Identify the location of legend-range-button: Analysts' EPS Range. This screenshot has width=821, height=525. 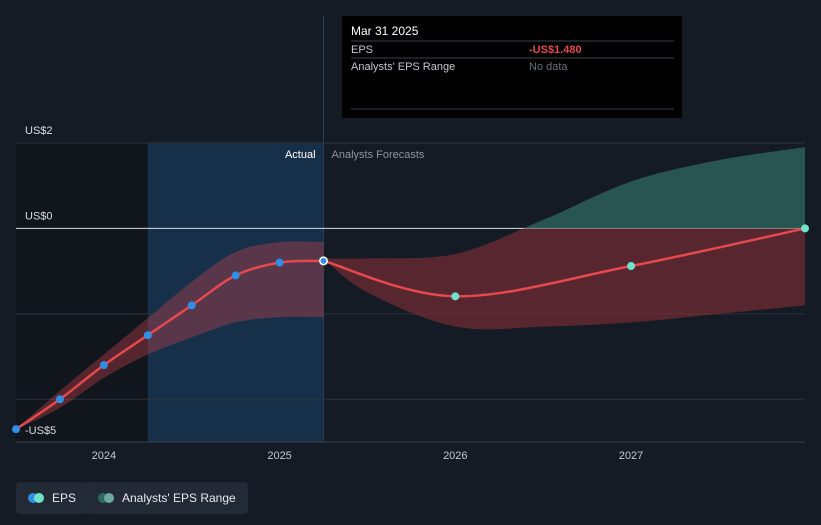
(167, 498).